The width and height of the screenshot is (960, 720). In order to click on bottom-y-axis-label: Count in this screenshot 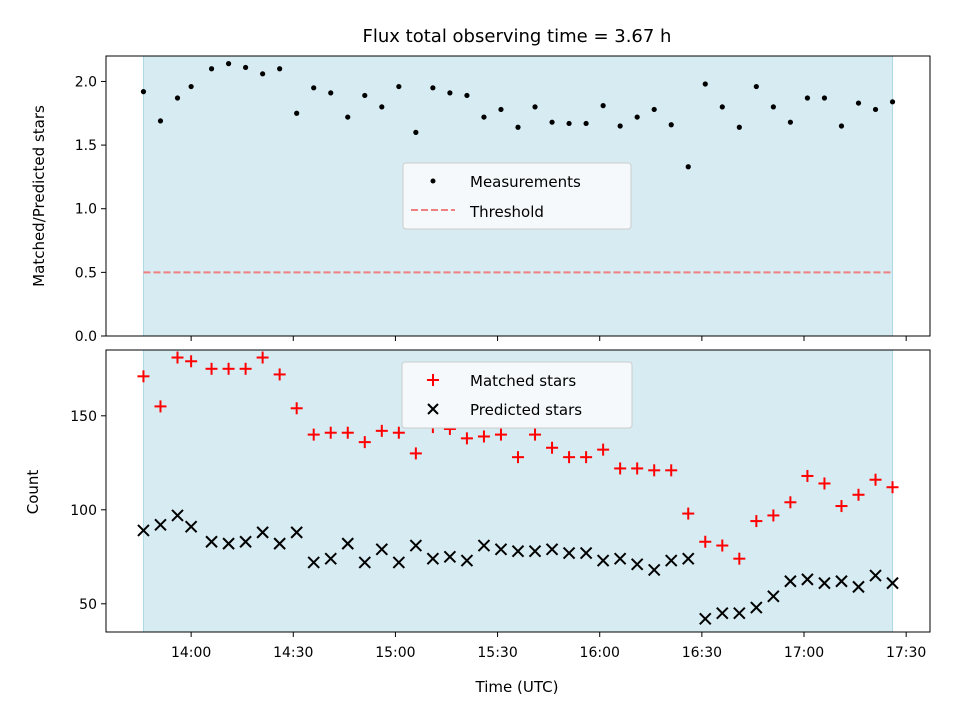, I will do `click(33, 492)`.